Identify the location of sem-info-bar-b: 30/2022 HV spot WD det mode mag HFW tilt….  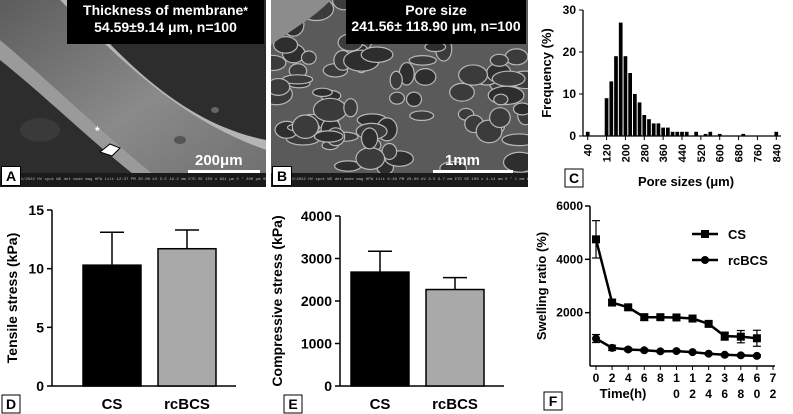
(399, 180).